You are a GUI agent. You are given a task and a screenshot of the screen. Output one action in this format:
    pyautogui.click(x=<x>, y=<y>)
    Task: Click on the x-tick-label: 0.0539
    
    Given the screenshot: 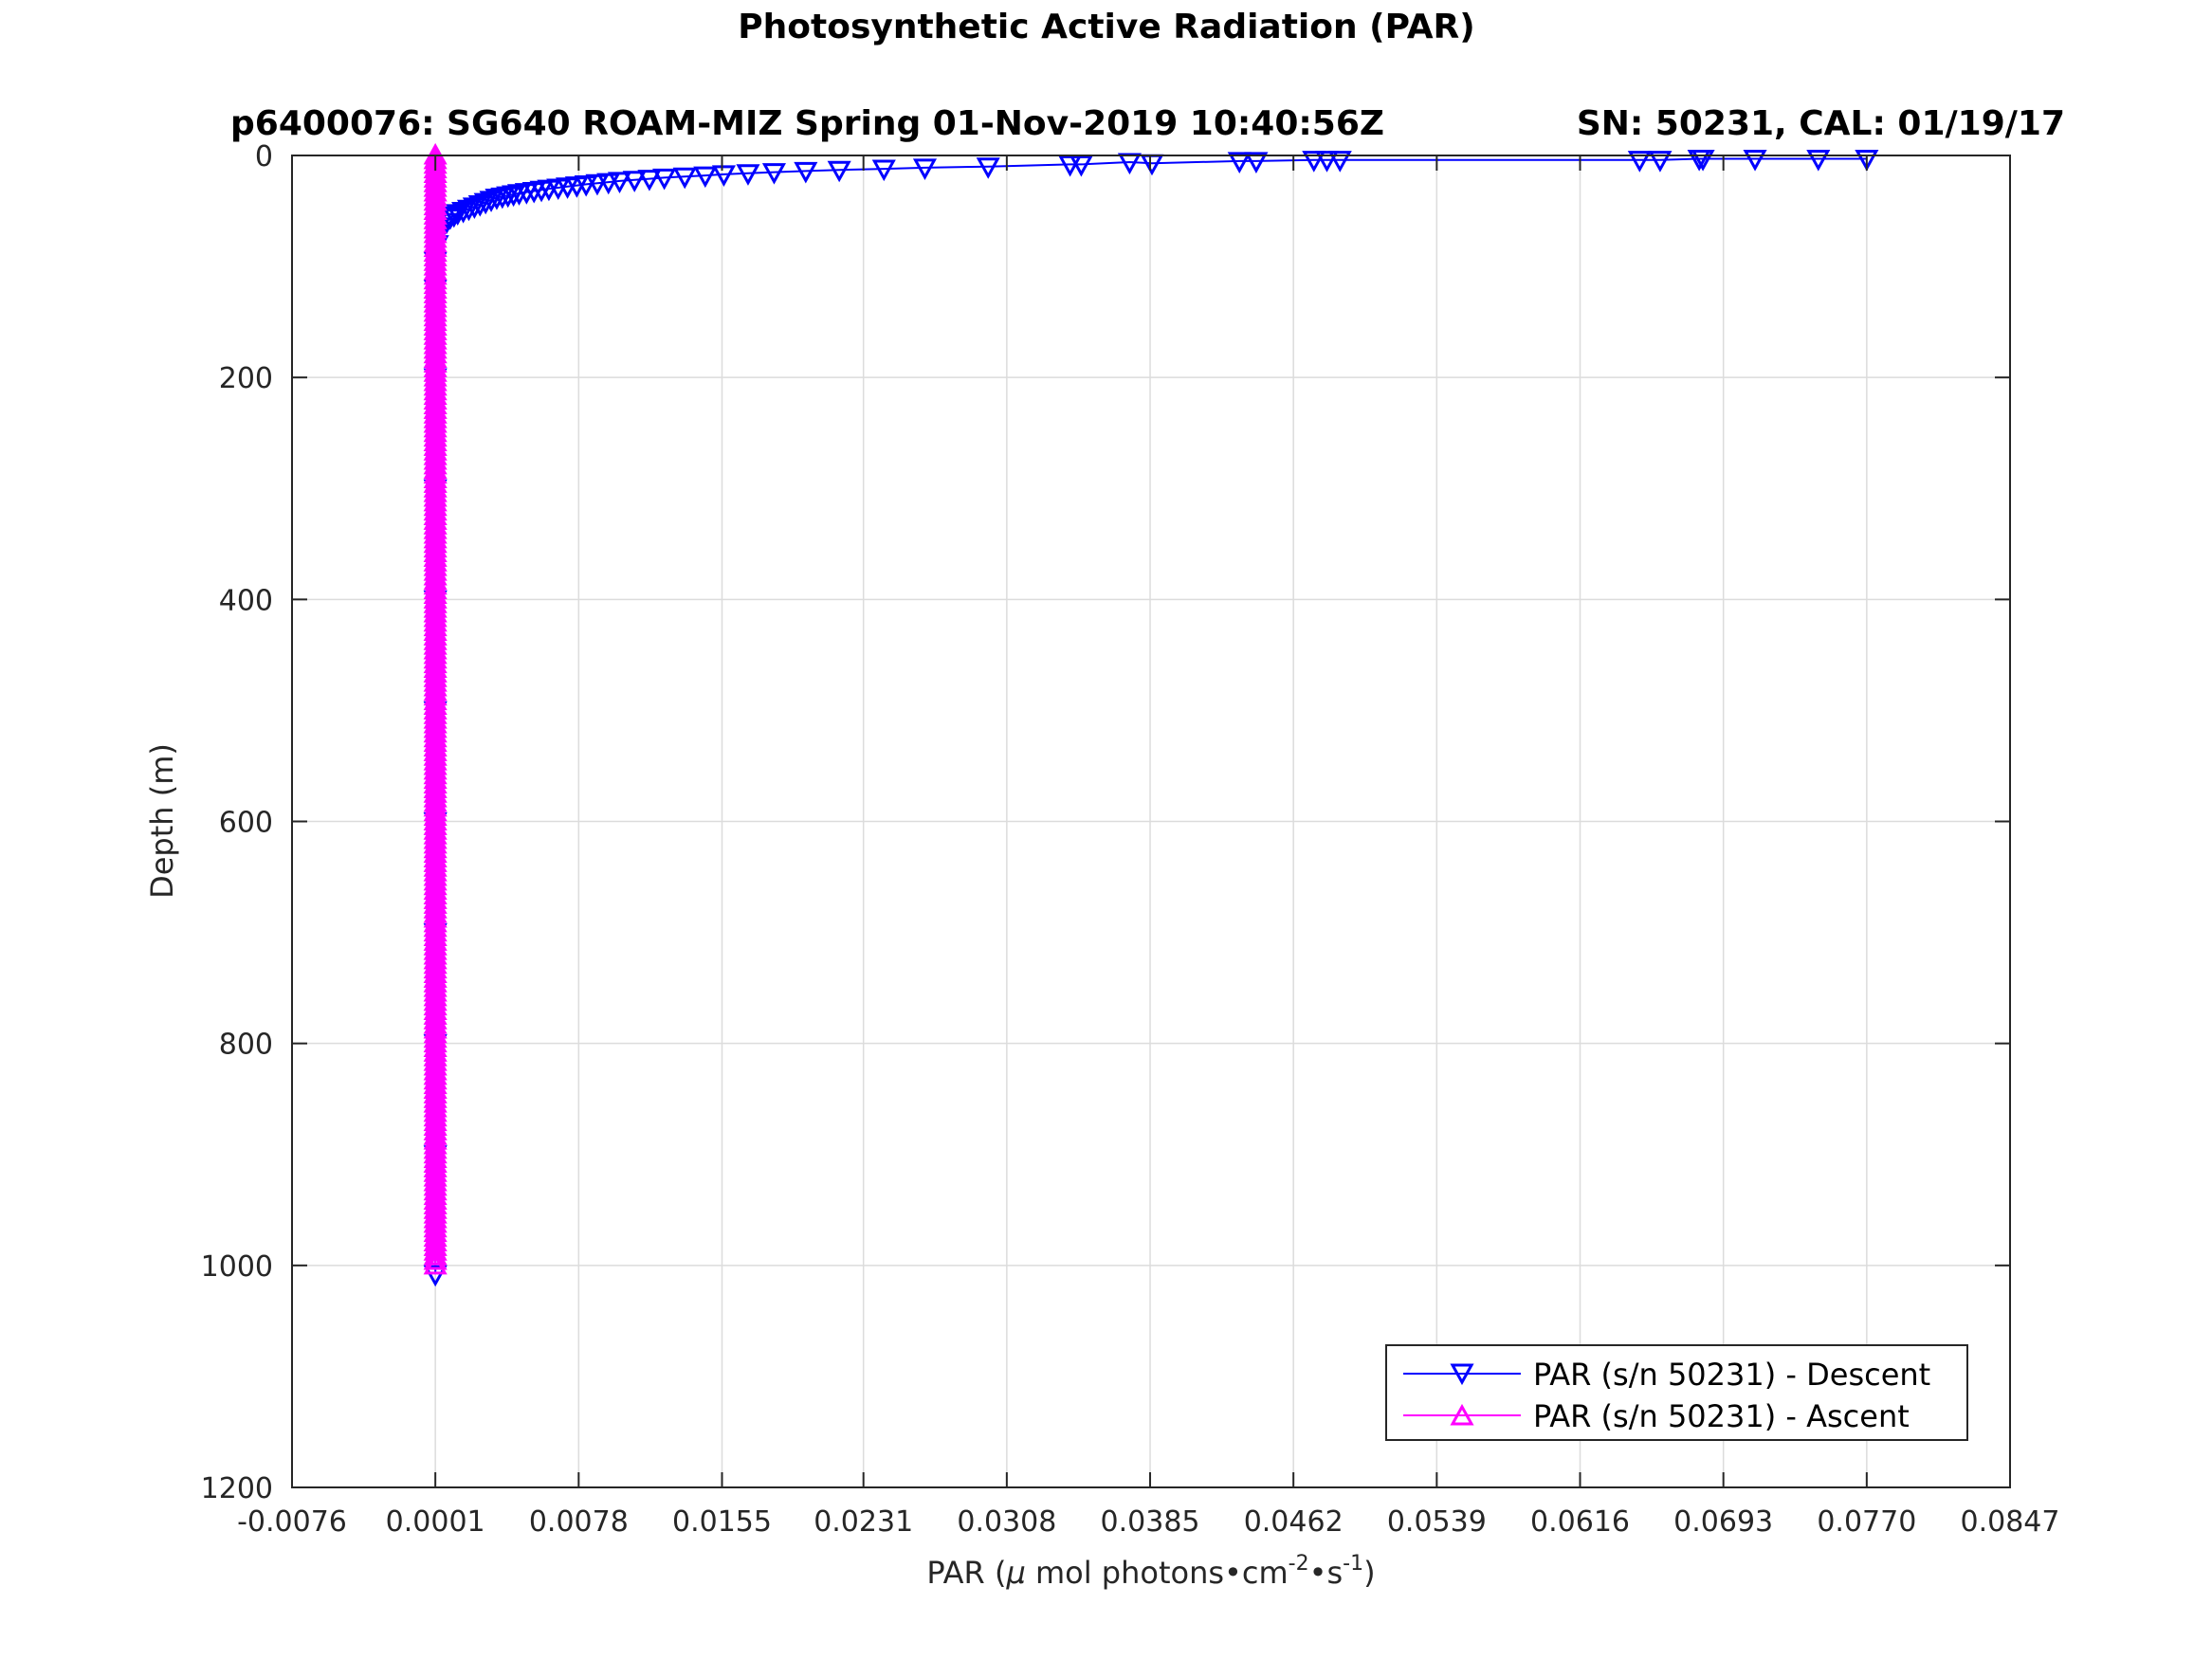 What is the action you would take?
    pyautogui.click(x=1437, y=1522)
    